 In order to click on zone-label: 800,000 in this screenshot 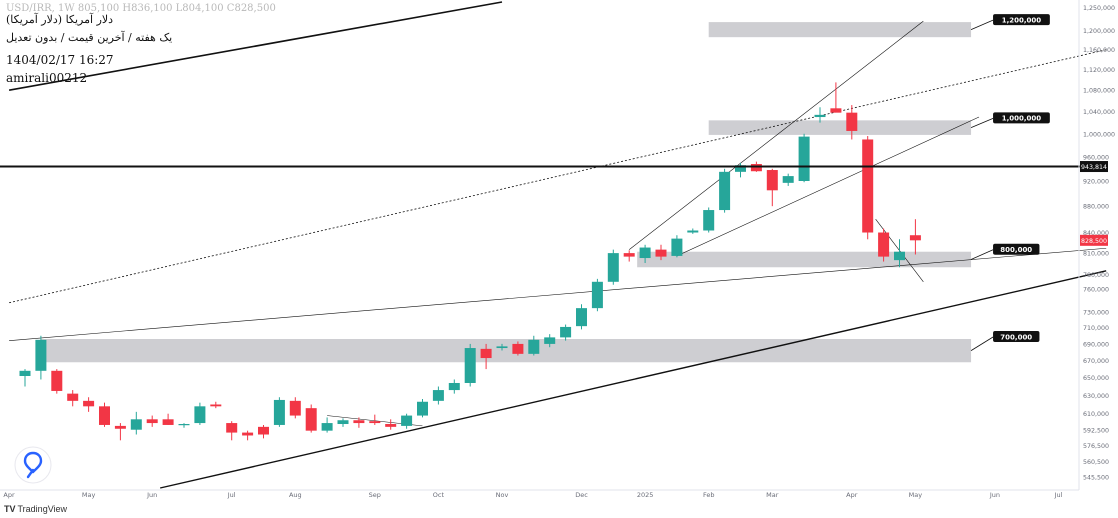, I will do `click(1016, 250)`.